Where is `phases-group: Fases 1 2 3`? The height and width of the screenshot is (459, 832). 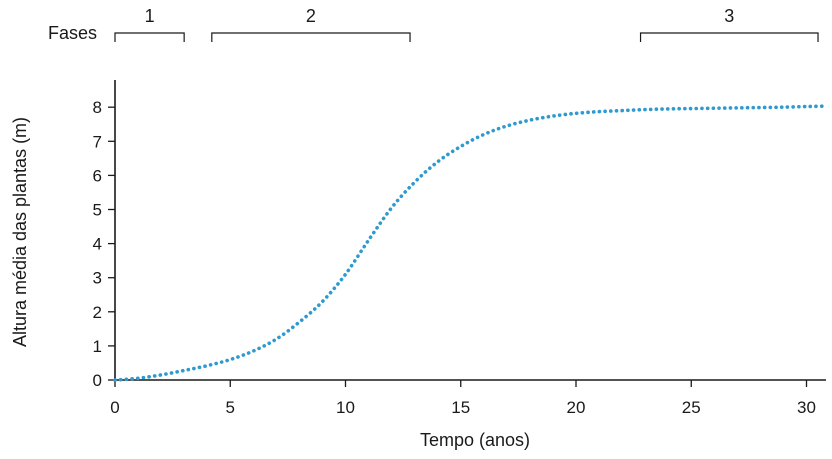 phases-group: Fases 1 2 3 is located at coordinates (433, 24).